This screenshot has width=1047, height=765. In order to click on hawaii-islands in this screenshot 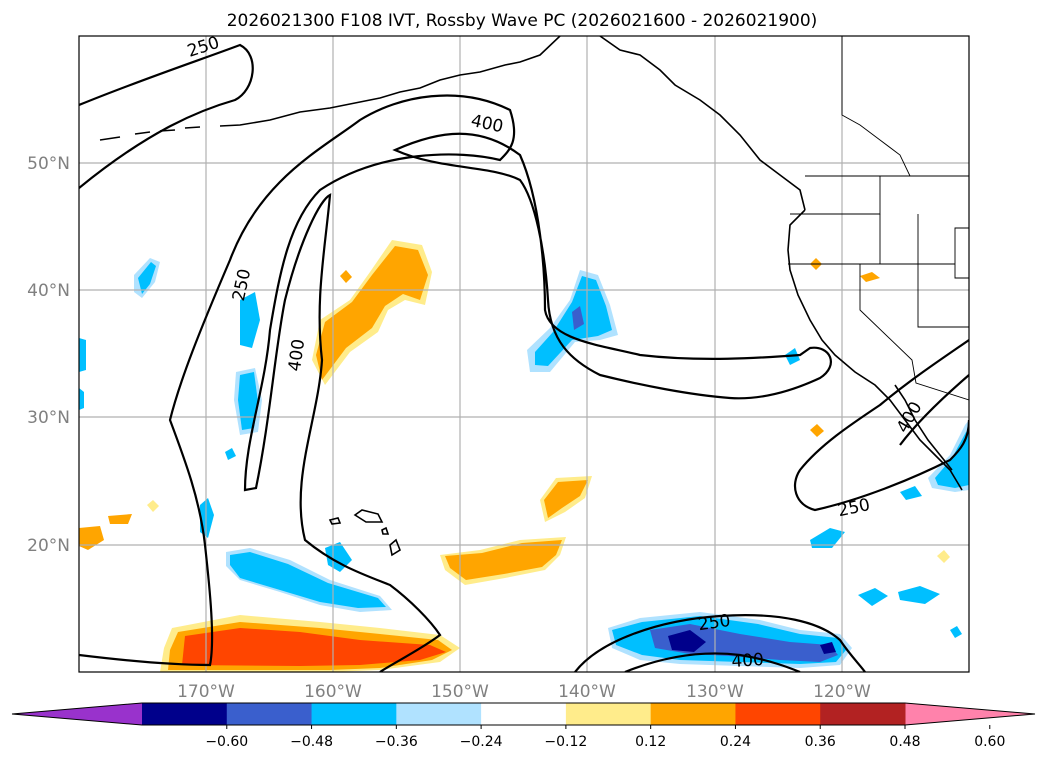, I will do `click(364, 533)`.